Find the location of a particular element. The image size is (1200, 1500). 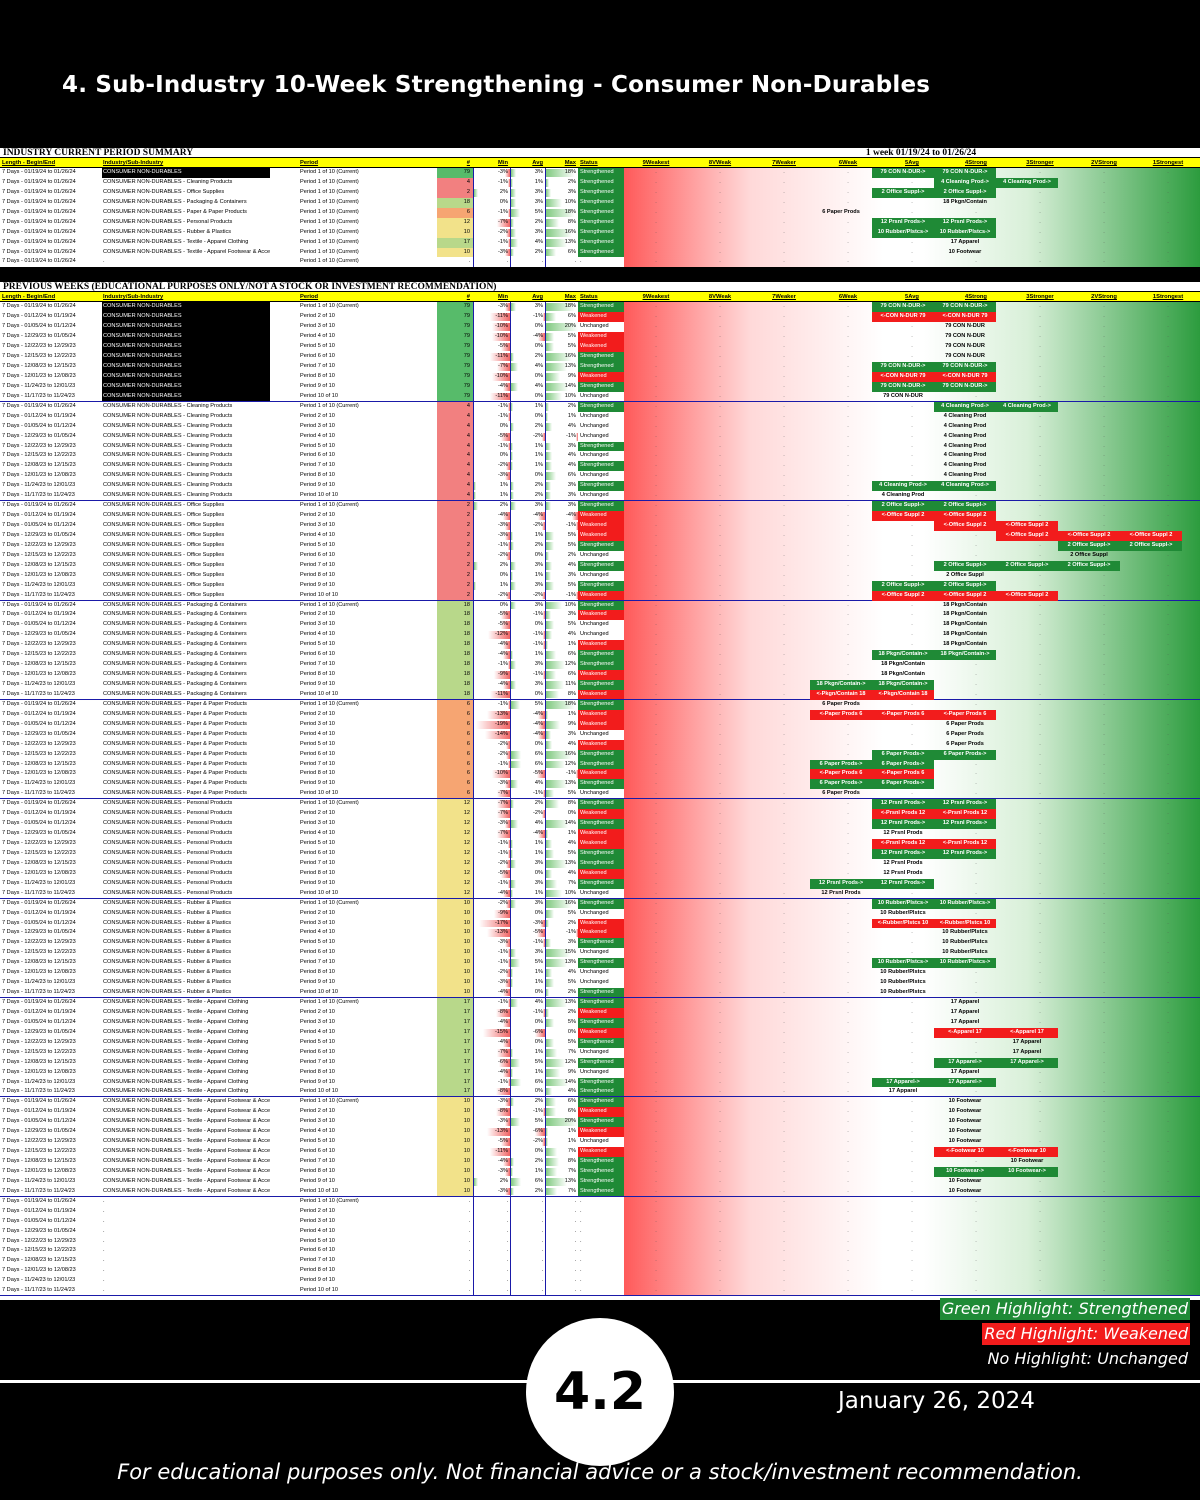

max-cell: 5% is located at coordinates (562, 1023).